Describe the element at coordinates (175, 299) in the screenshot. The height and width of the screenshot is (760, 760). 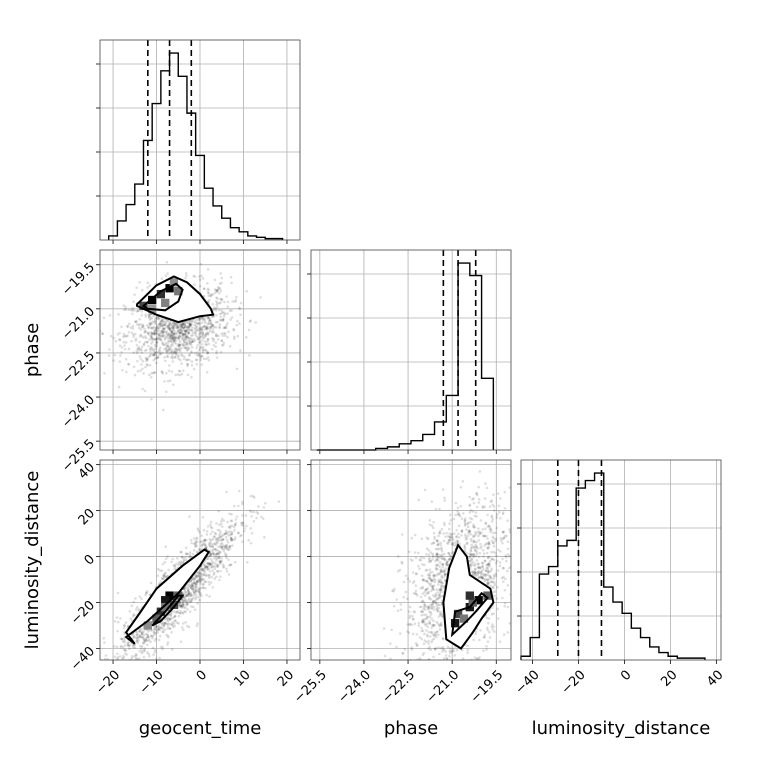
I see `pair-geocent_time-phase-outer-contour` at that location.